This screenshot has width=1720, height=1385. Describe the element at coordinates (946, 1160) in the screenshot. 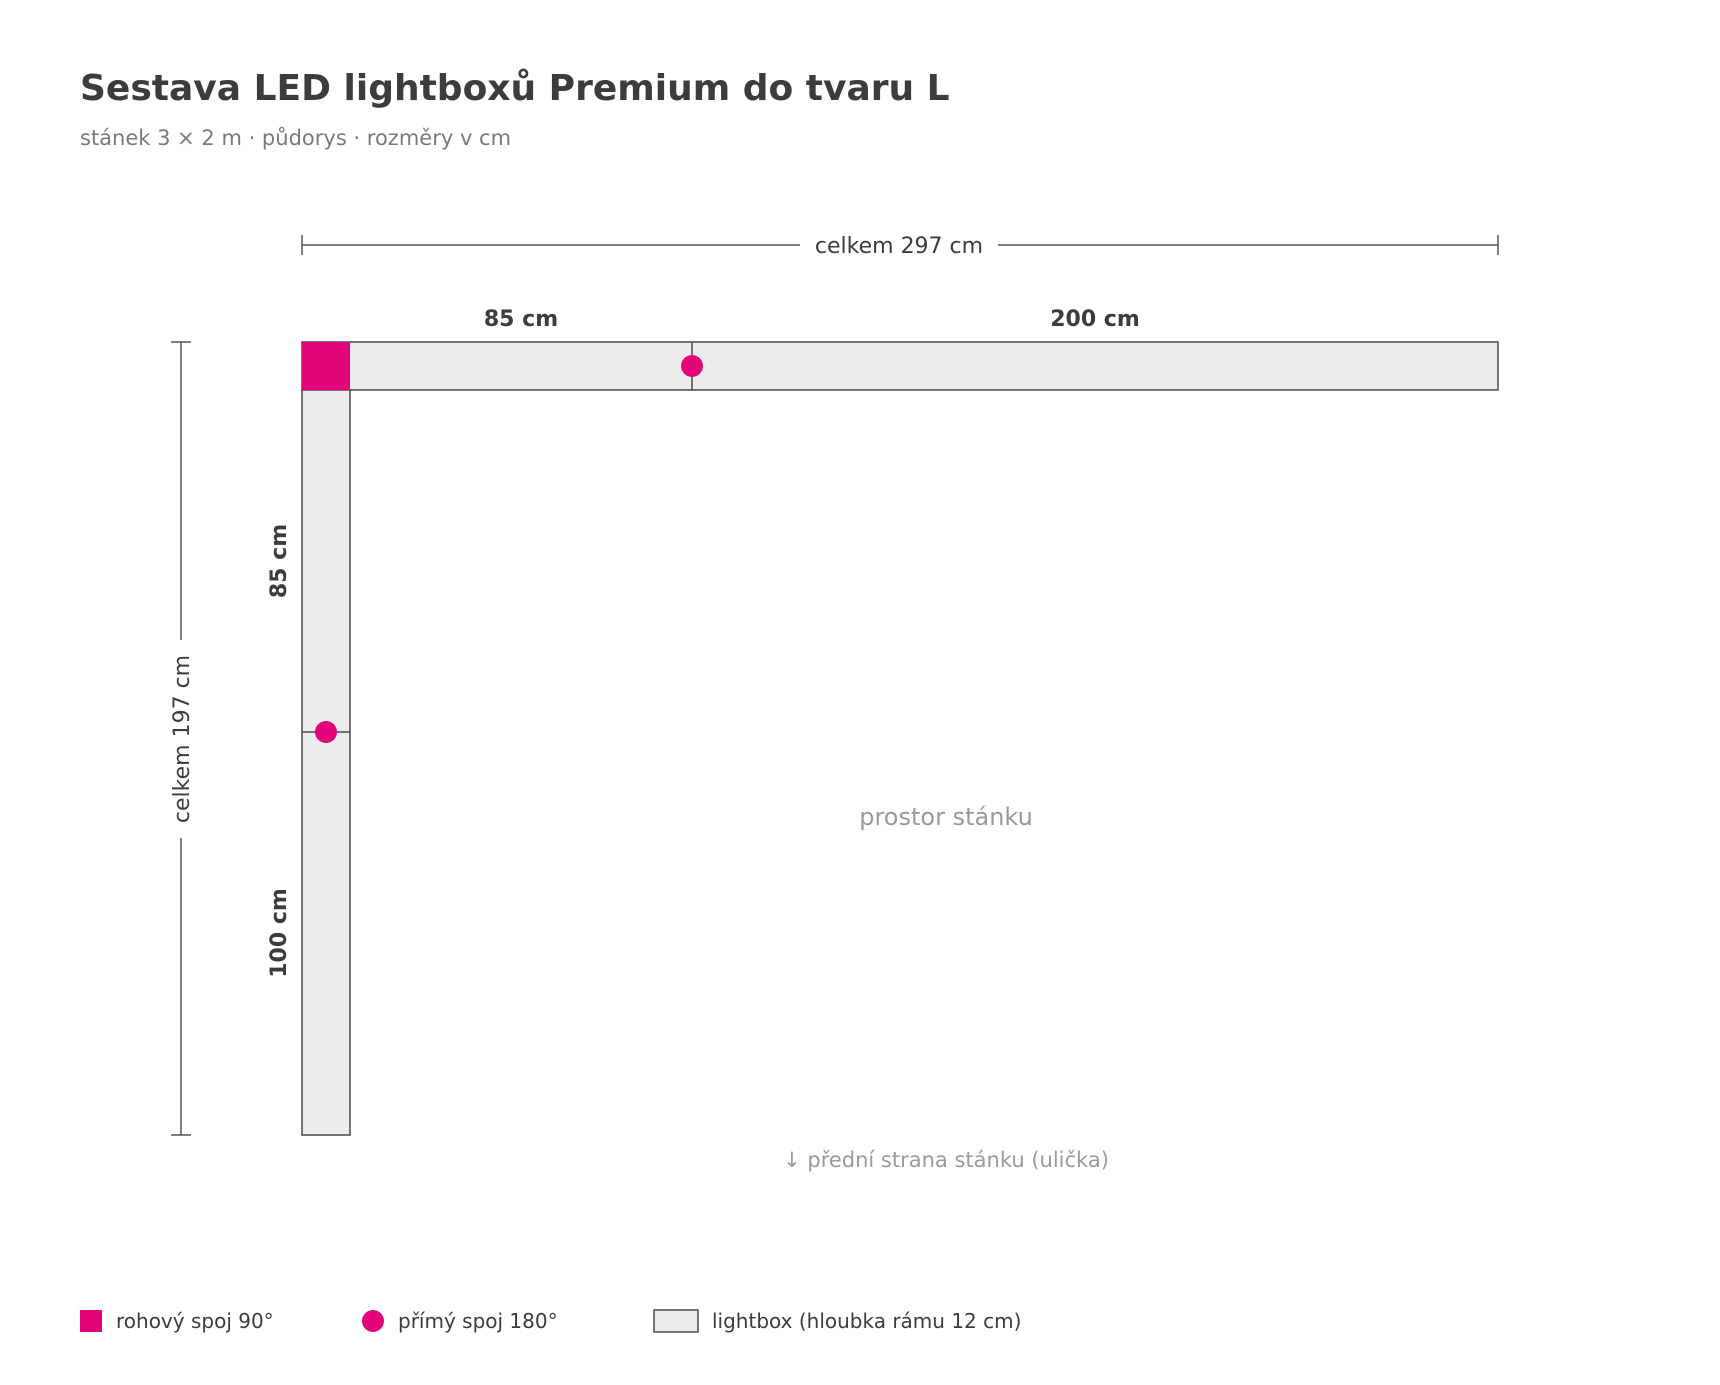

I see `booth-front-label: ↓ přední strana stánku (ulička)` at that location.